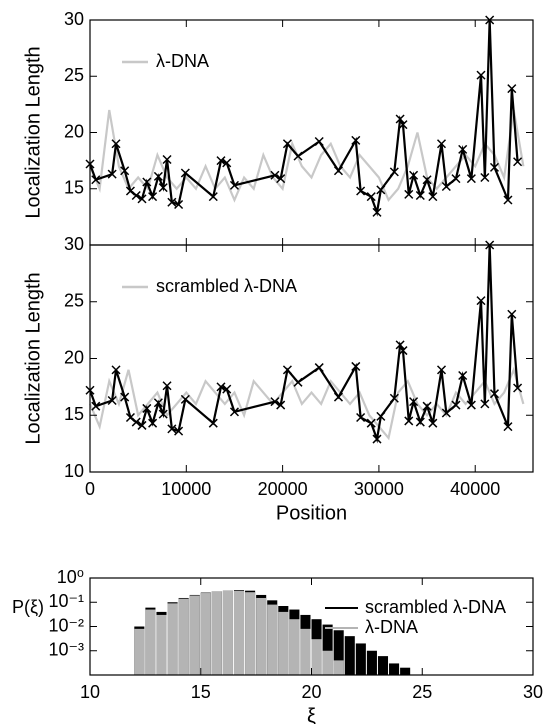 This screenshot has height=724, width=557. Describe the element at coordinates (226, 286) in the screenshot. I see `legend-label: scrambled λ-DNA` at that location.